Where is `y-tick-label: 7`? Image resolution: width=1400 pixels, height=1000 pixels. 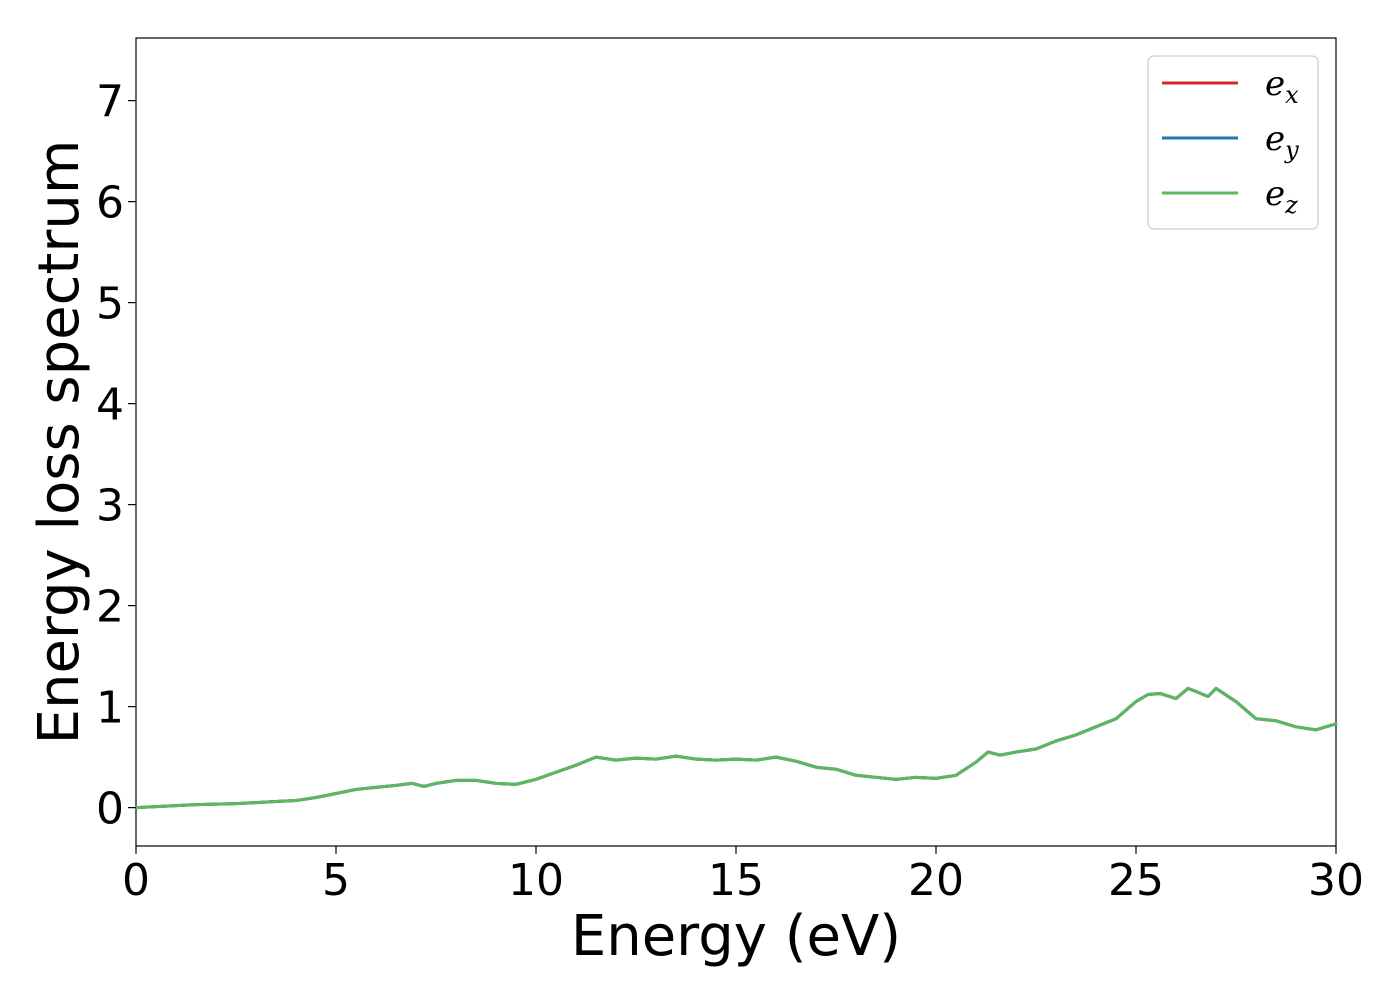 y-tick-label: 7 is located at coordinates (110, 102).